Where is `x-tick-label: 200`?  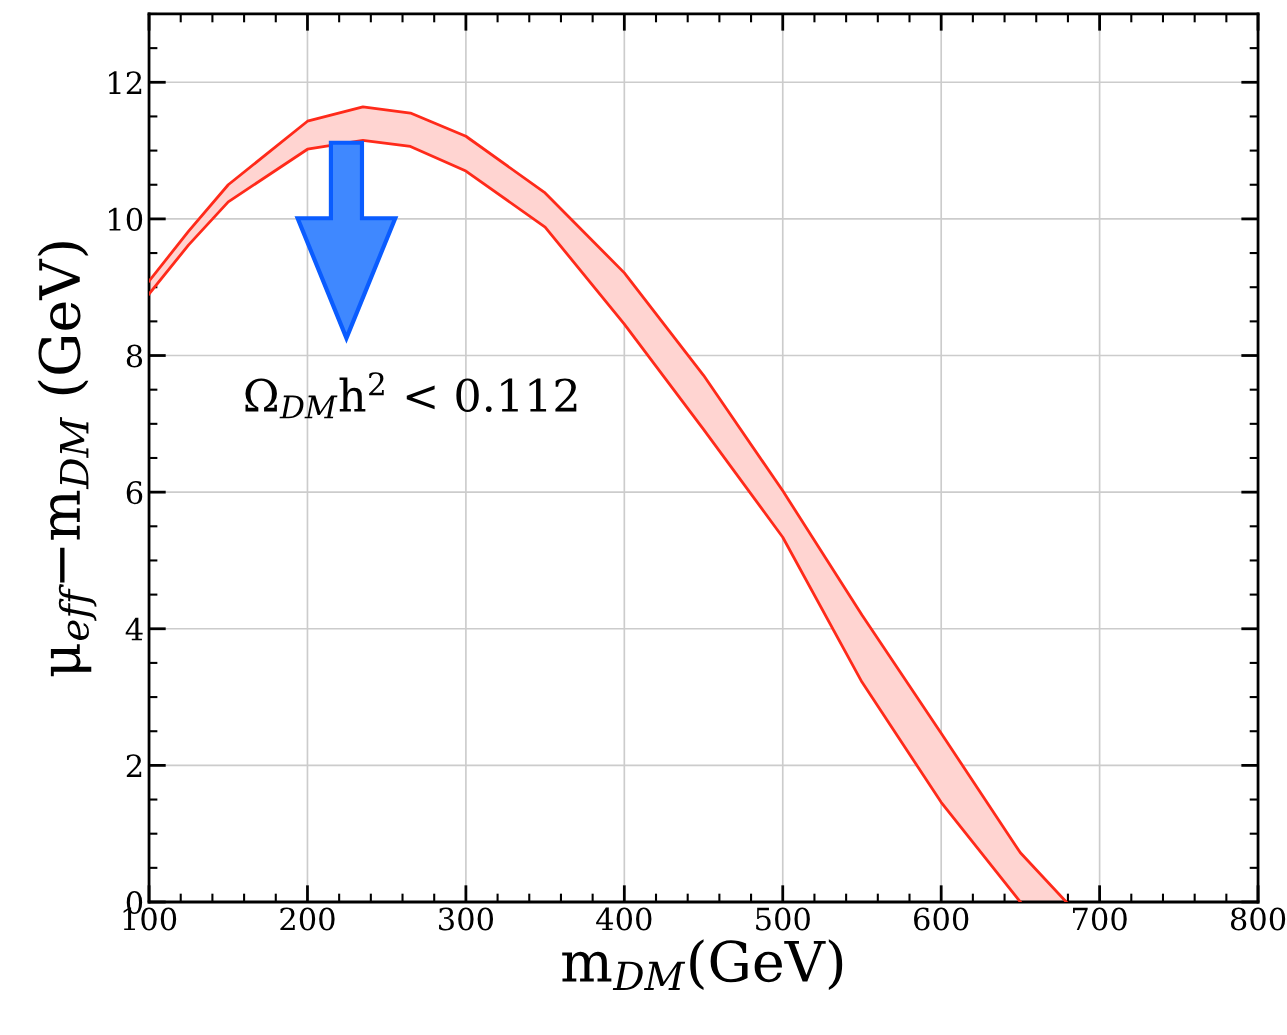 x-tick-label: 200 is located at coordinates (307, 919).